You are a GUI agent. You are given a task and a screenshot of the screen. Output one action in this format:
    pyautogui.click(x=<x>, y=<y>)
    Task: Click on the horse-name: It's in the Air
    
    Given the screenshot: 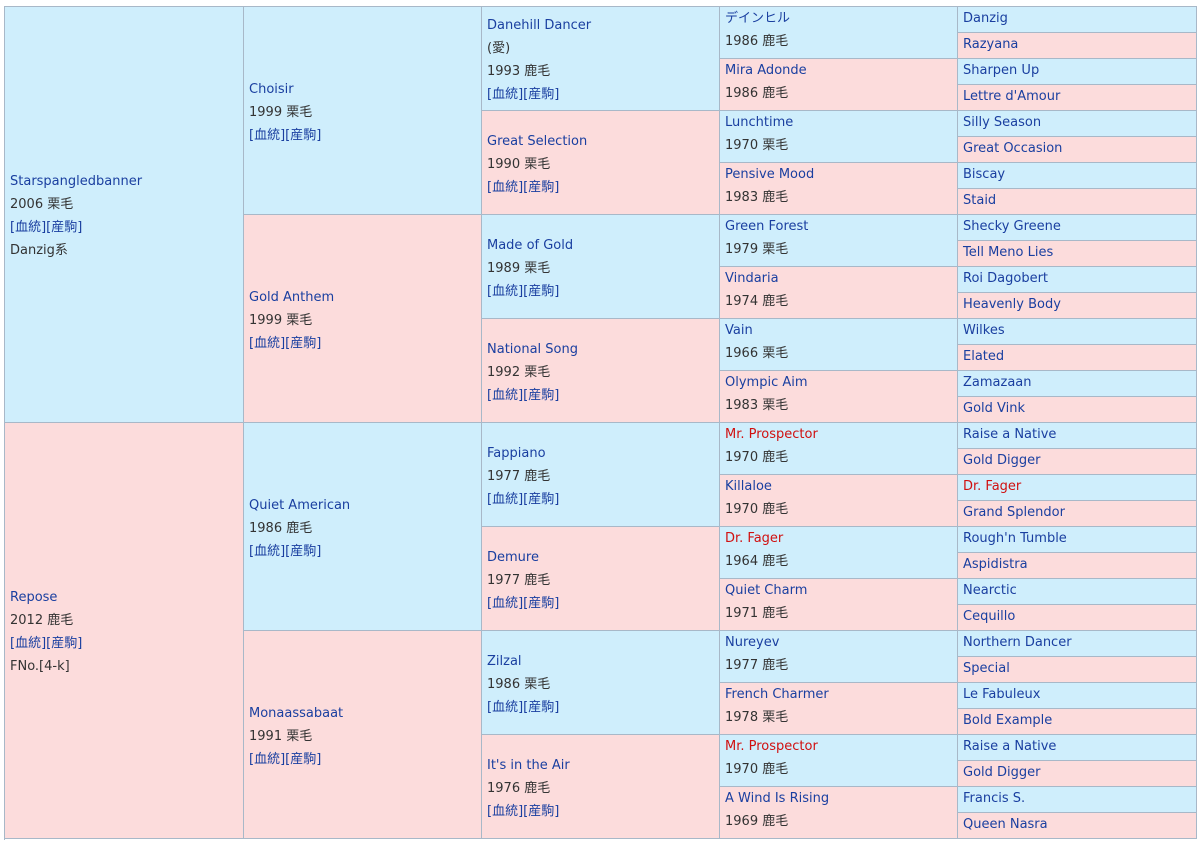 What is the action you would take?
    pyautogui.click(x=528, y=765)
    